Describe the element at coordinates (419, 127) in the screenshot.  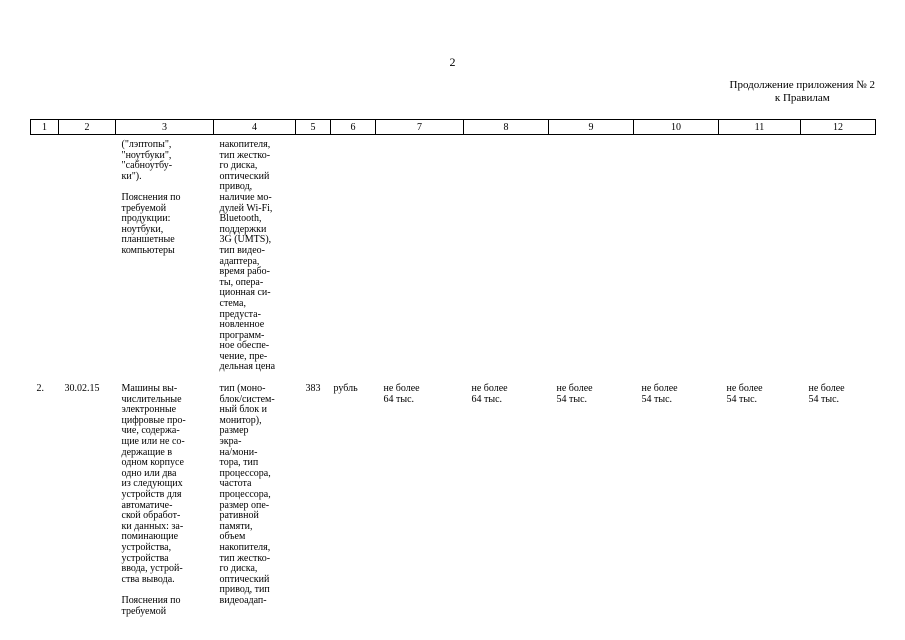
I see `column-number-cell: 7` at that location.